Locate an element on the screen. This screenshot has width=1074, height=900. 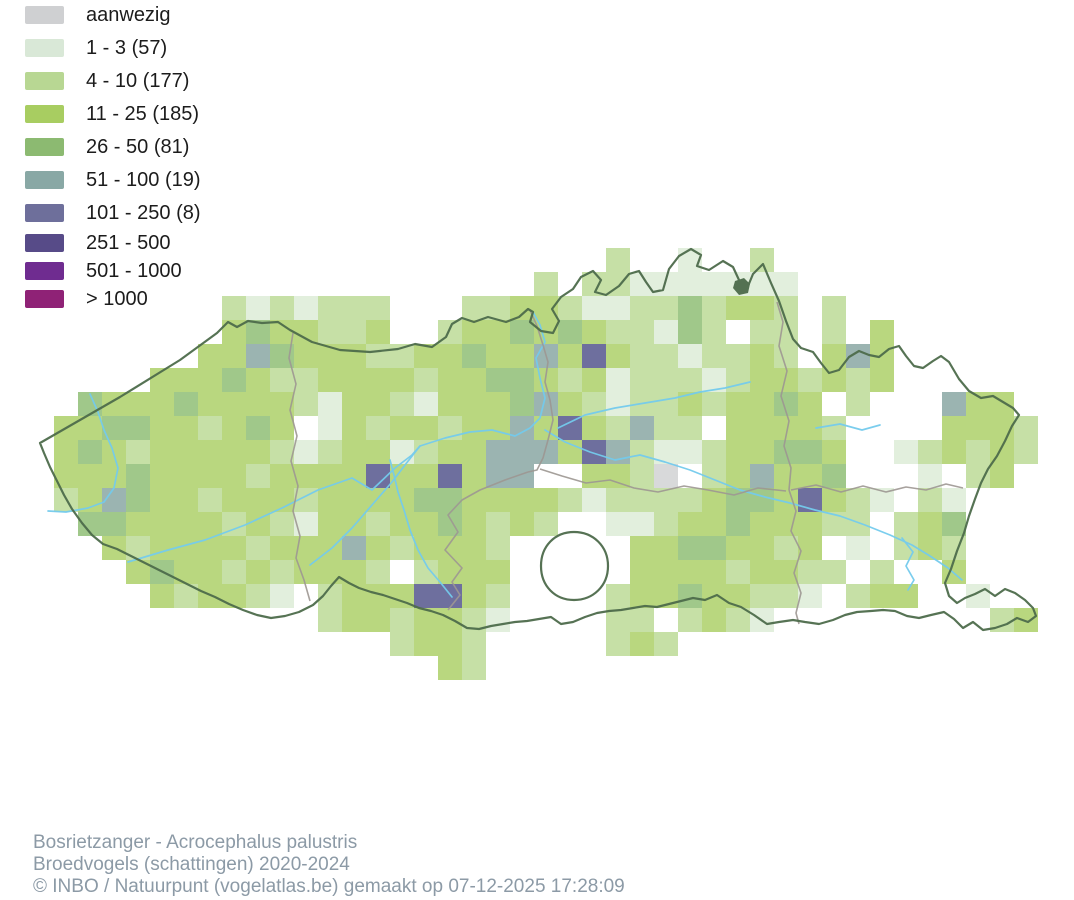
river-dender is located at coordinates (421, 528).